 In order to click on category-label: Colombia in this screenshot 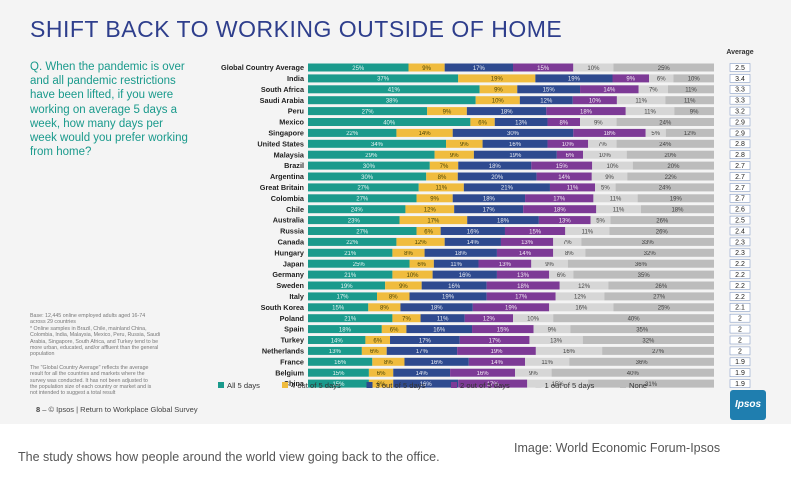, I will do `click(288, 198)`.